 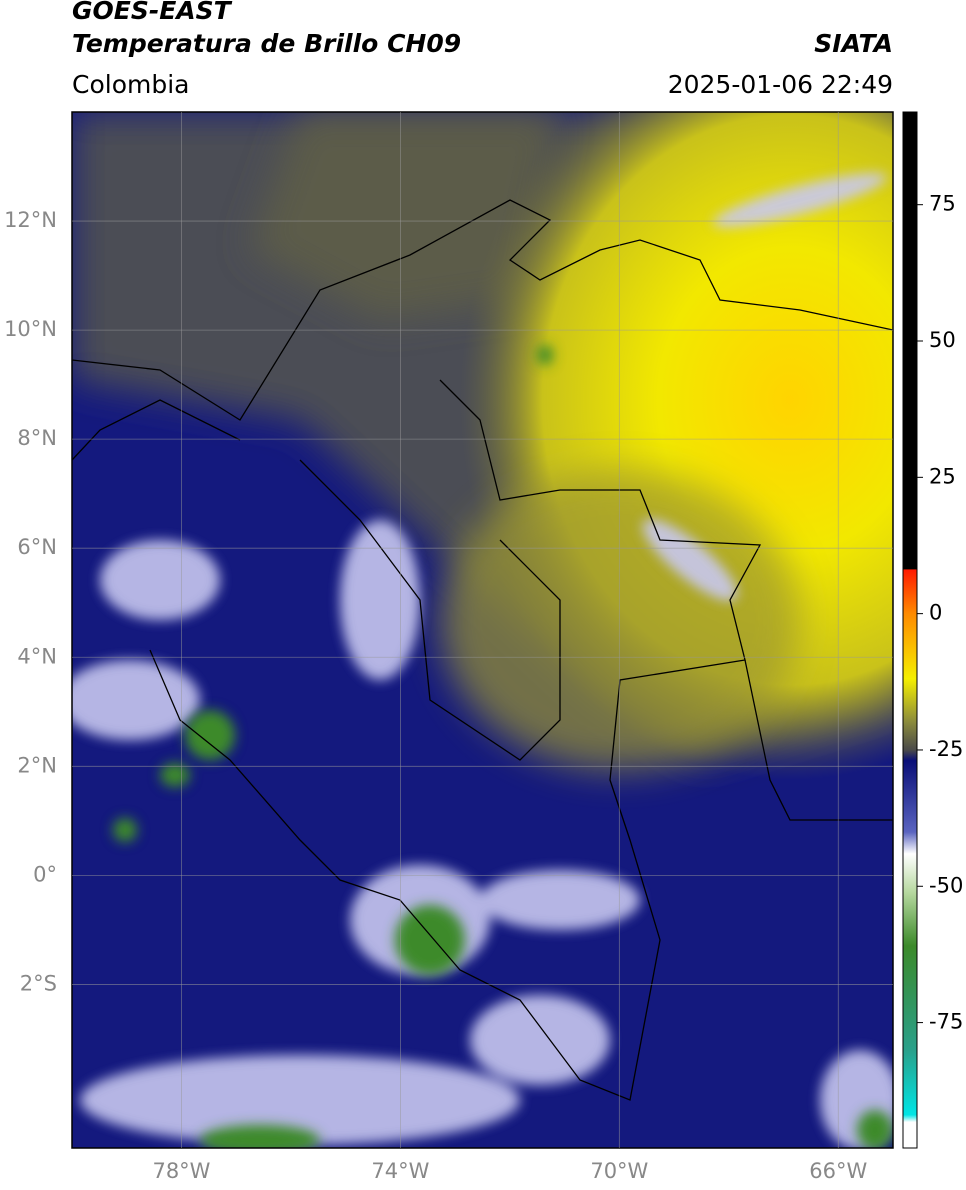 I want to click on colorbar-tick-label: -25, so click(x=946, y=749).